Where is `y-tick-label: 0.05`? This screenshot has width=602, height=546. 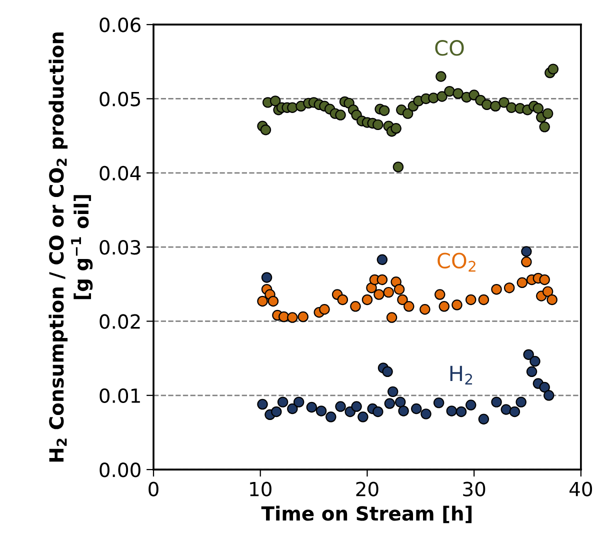 y-tick-label: 0.05 is located at coordinates (120, 99).